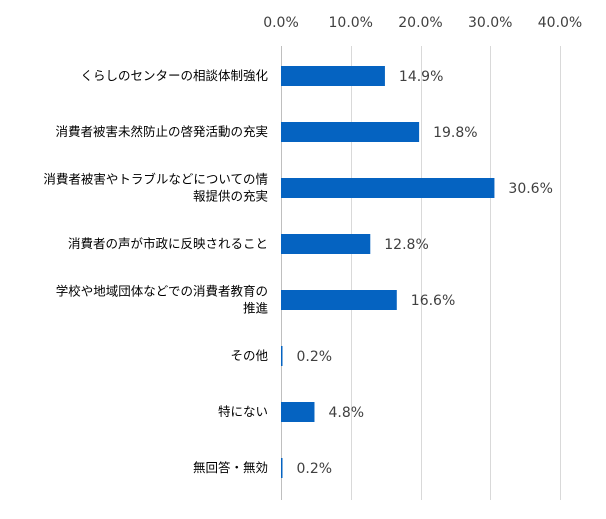  What do you see at coordinates (421, 77) in the screenshot?
I see `data-label: 14.9%` at bounding box center [421, 77].